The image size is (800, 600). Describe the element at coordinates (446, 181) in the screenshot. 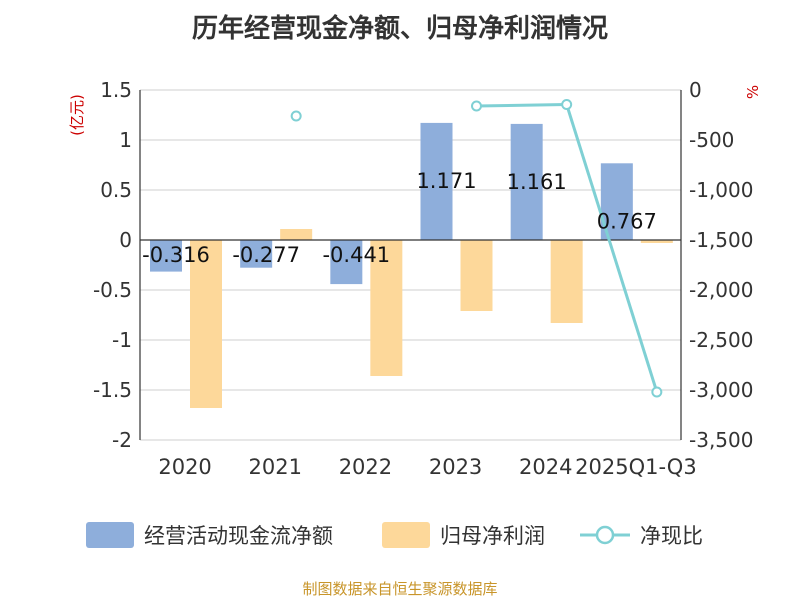

I see `data-label-cash-flow: 1.171` at that location.